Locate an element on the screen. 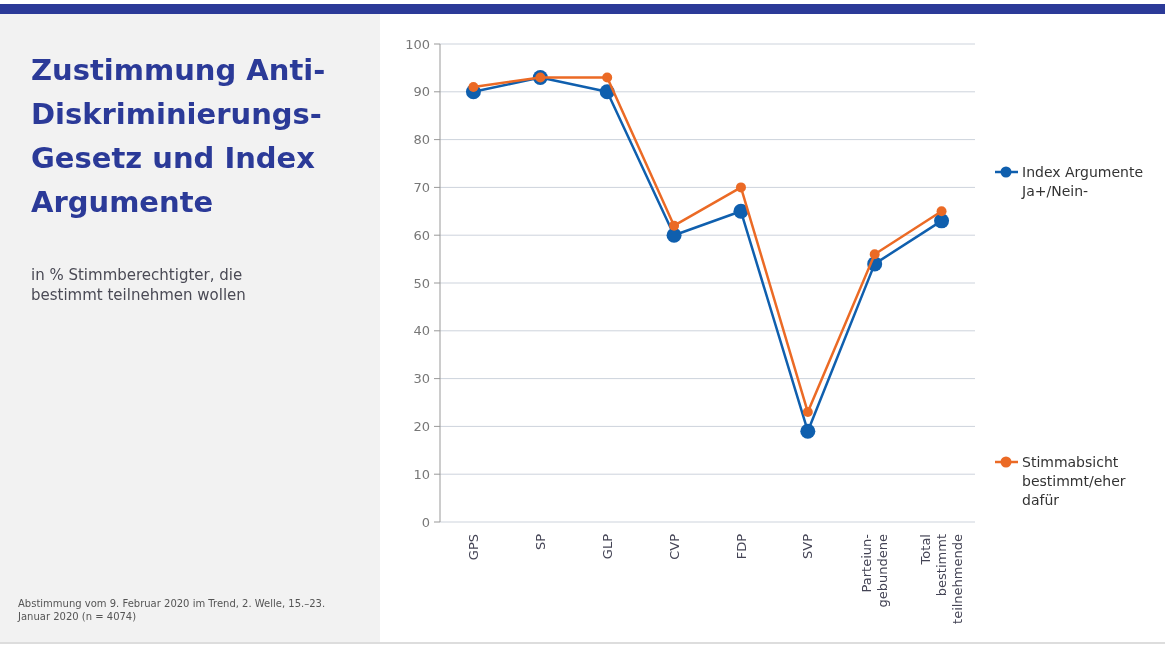 The height and width of the screenshot is (645, 1165). x-tick-label: FDP is located at coordinates (741, 546).